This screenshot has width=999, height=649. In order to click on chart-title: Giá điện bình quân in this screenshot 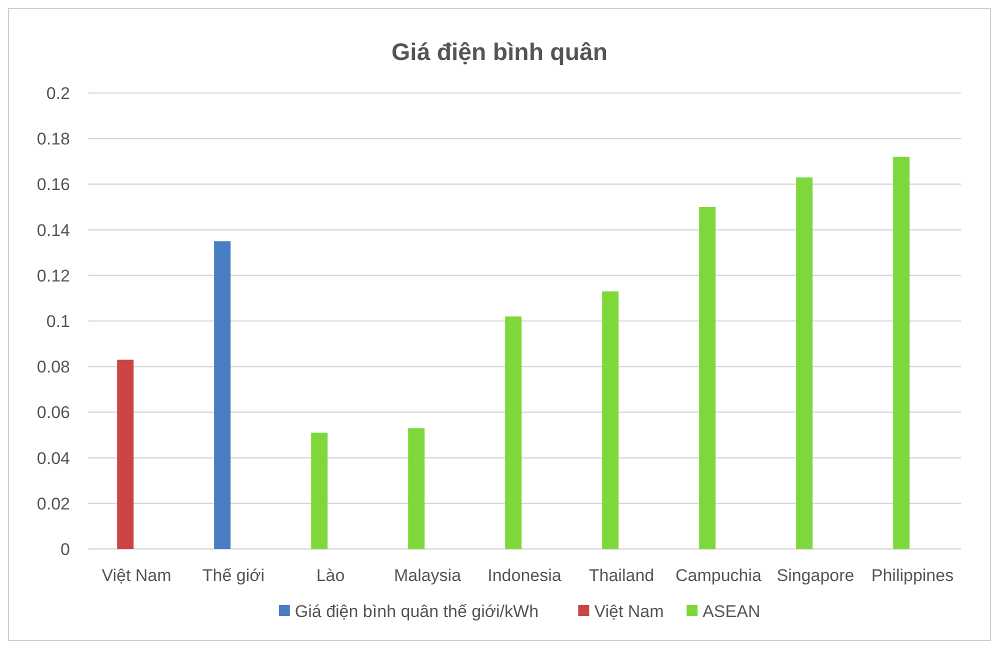, I will do `click(500, 52)`.